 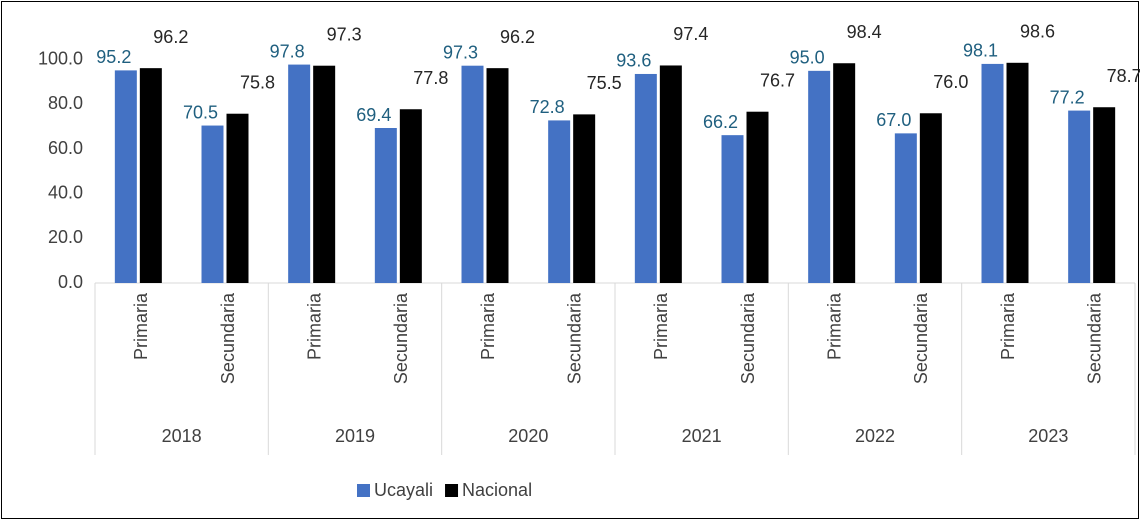 I want to click on data-label: 98.1, so click(x=980, y=51).